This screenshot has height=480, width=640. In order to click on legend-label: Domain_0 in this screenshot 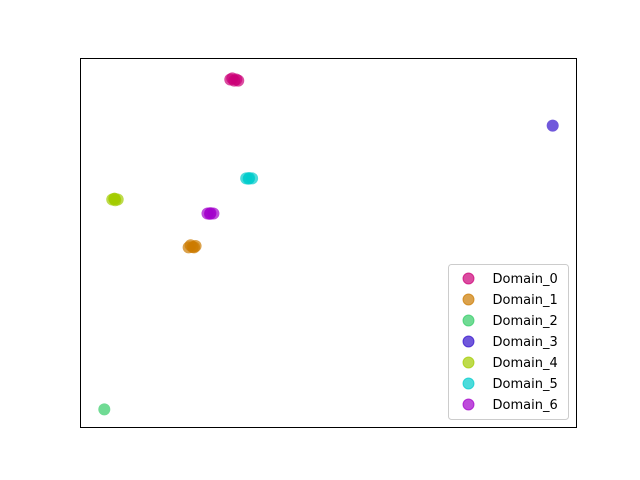, I will do `click(525, 279)`.